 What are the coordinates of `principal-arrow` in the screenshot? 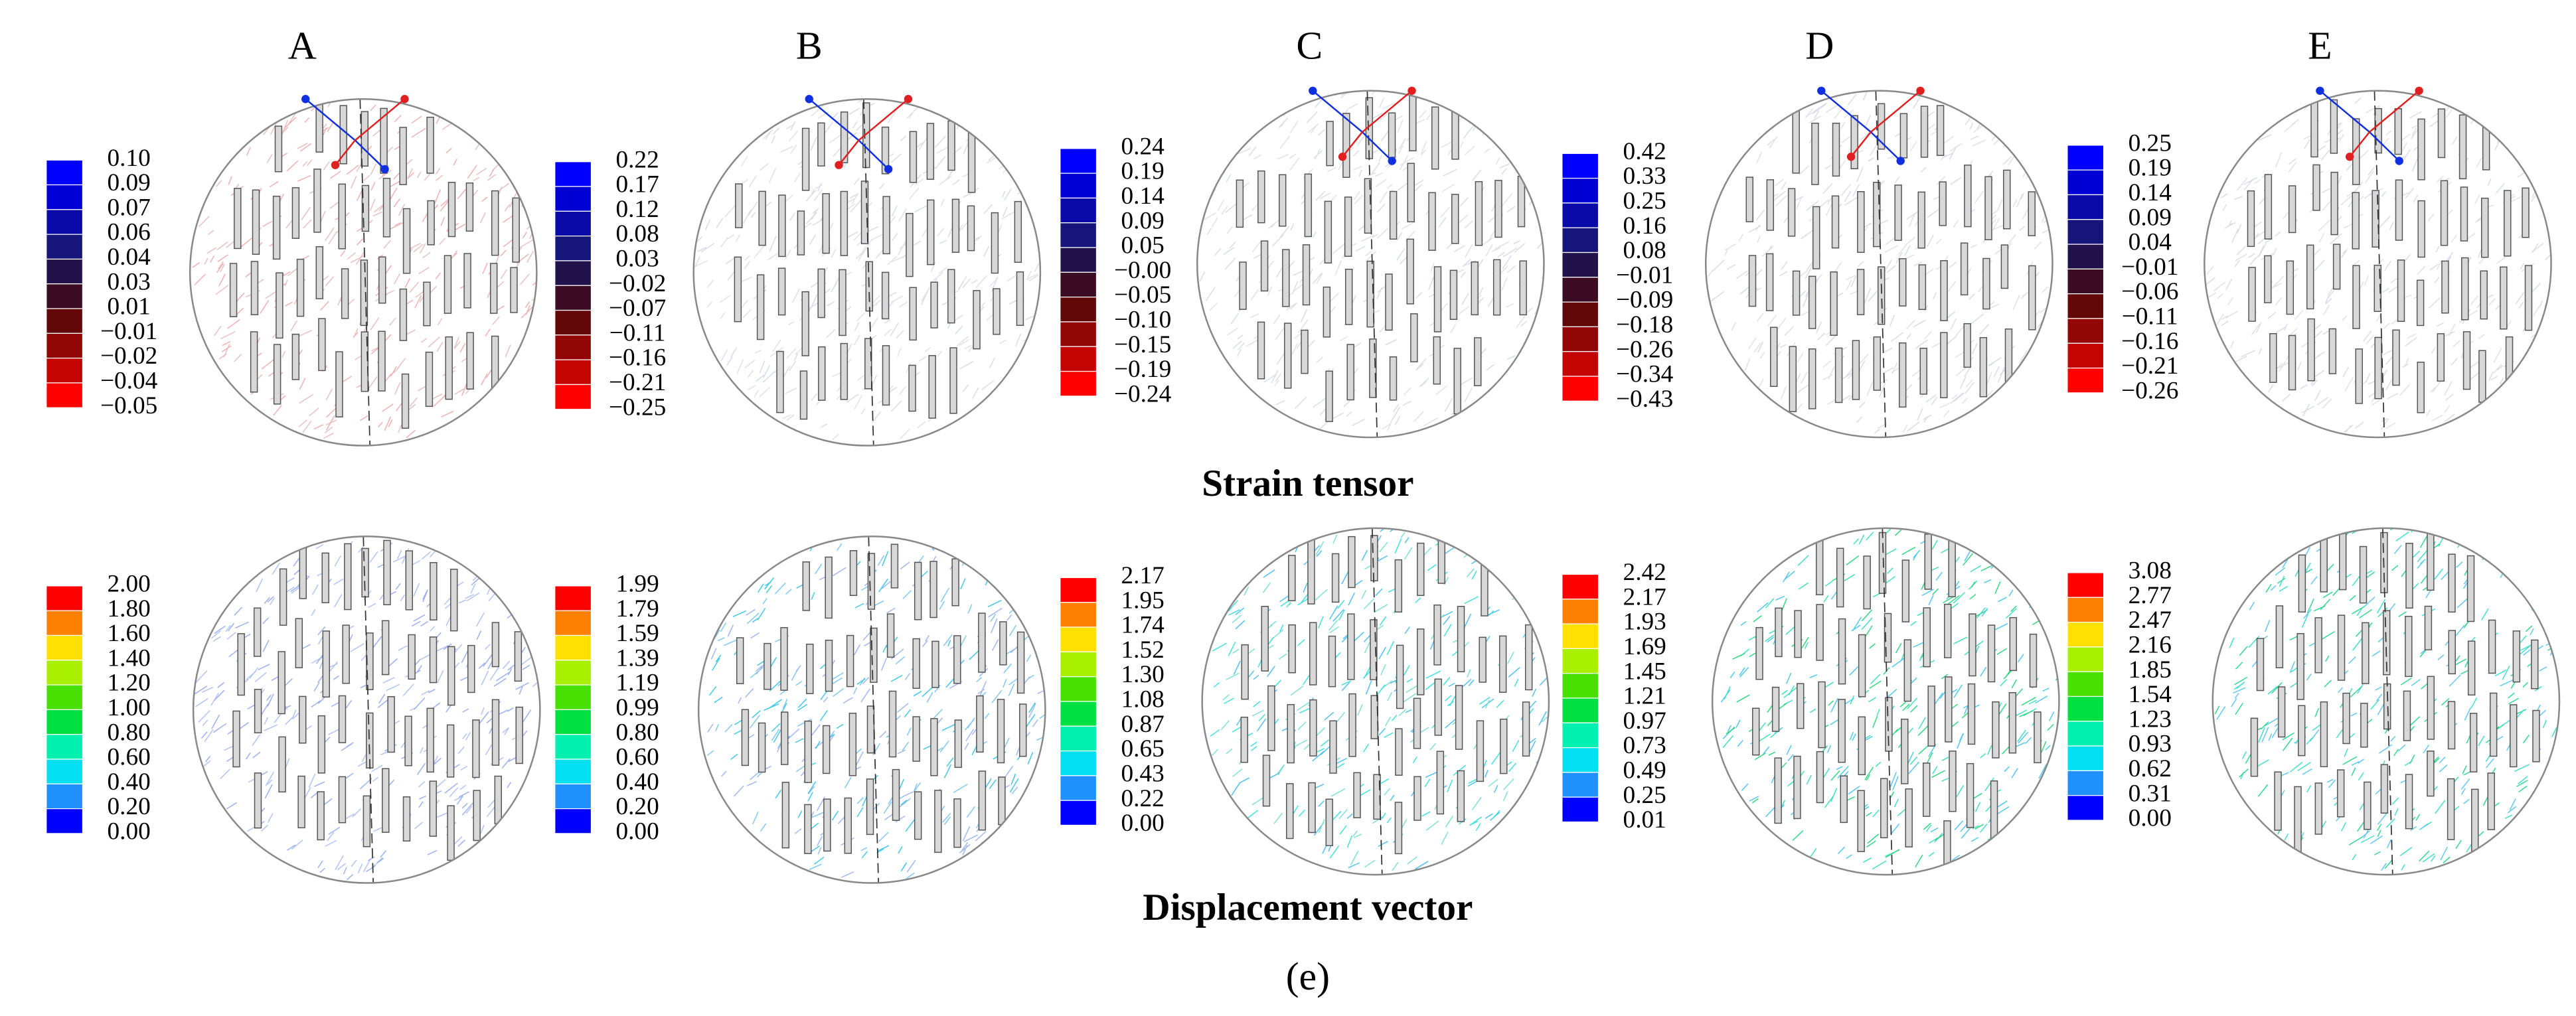 It's located at (834, 119).